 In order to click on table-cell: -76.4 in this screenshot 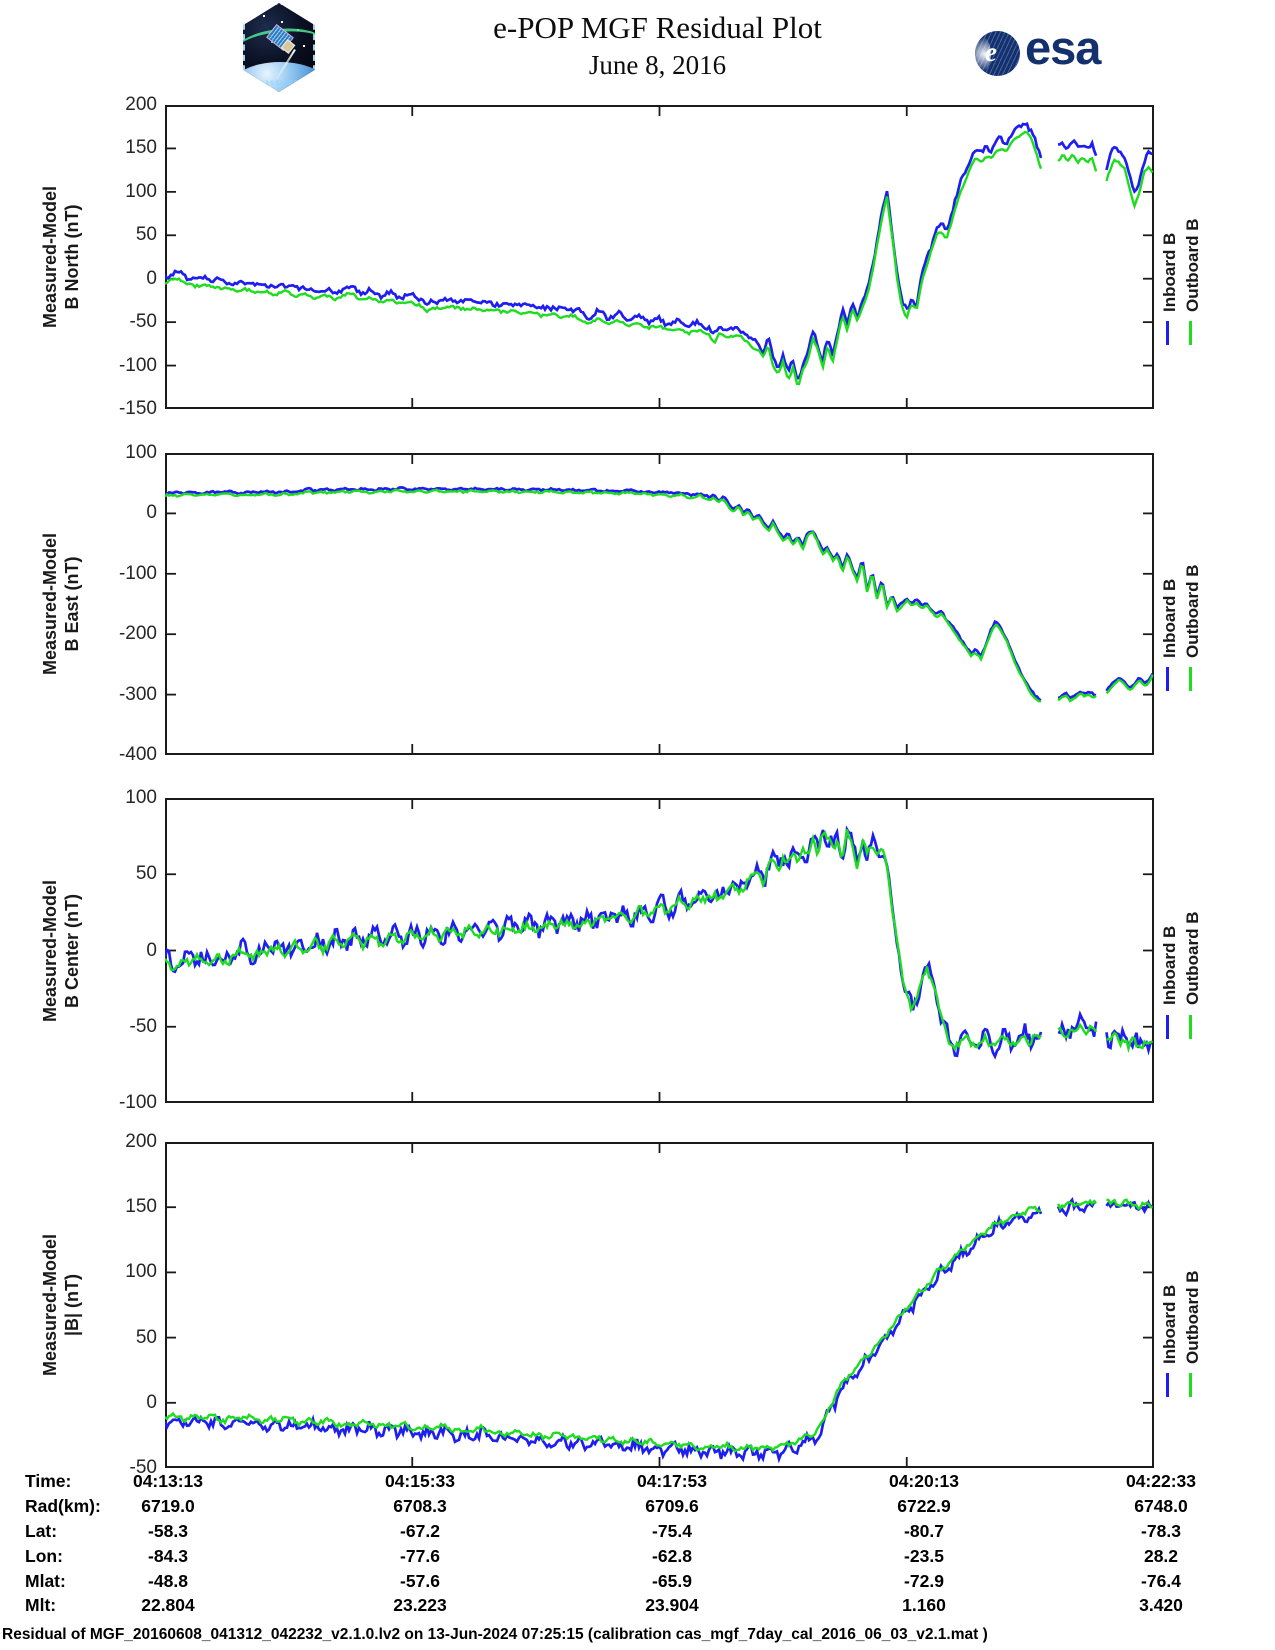, I will do `click(1161, 1581)`.